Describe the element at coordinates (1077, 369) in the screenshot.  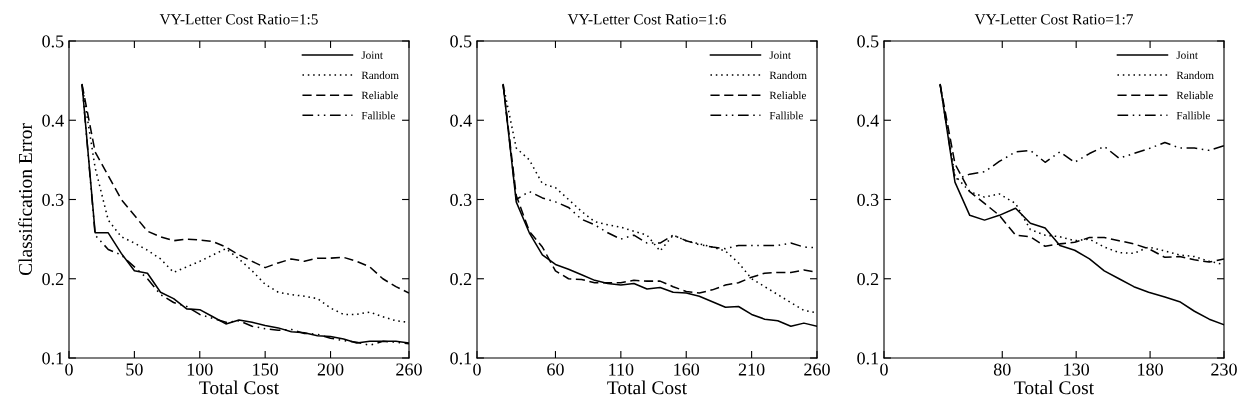
I see `x-tick-label: 130` at that location.